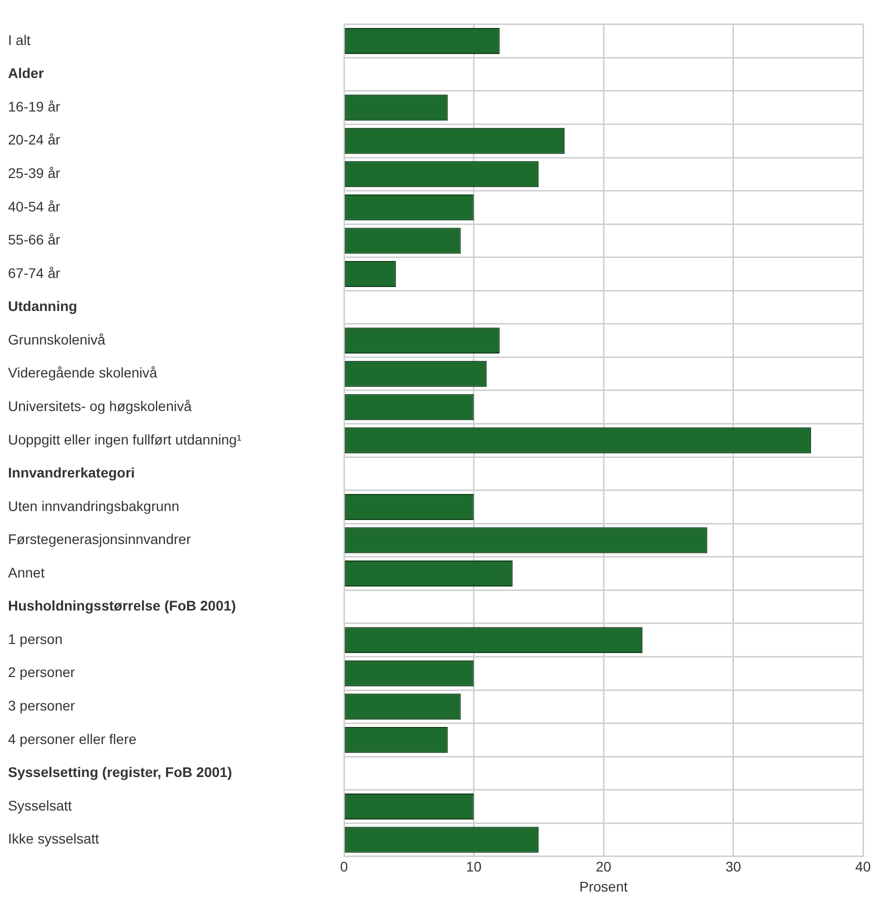  I want to click on x-tick-label: 30, so click(733, 866).